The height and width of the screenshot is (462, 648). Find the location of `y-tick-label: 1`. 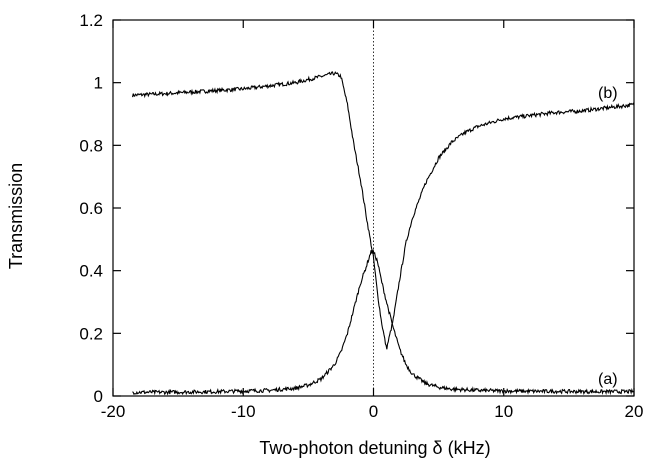

y-tick-label: 1 is located at coordinates (98, 83).